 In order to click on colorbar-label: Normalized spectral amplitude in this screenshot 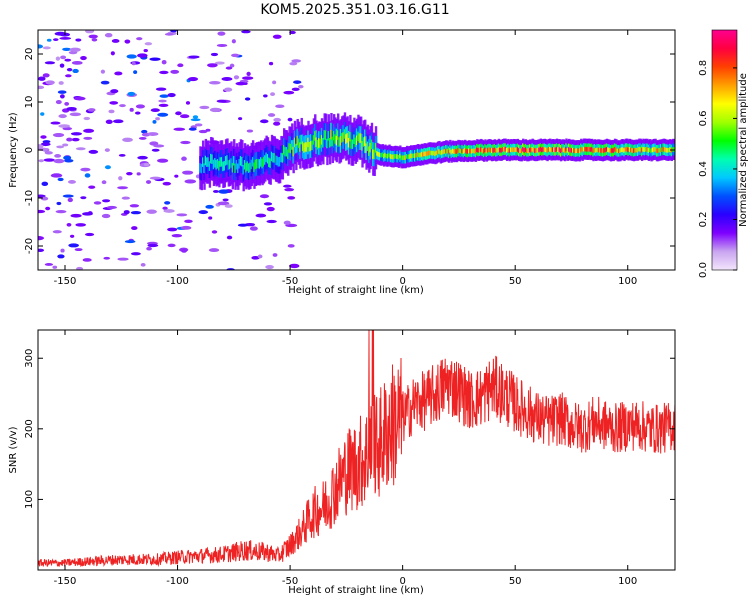, I will do `click(743, 150)`.